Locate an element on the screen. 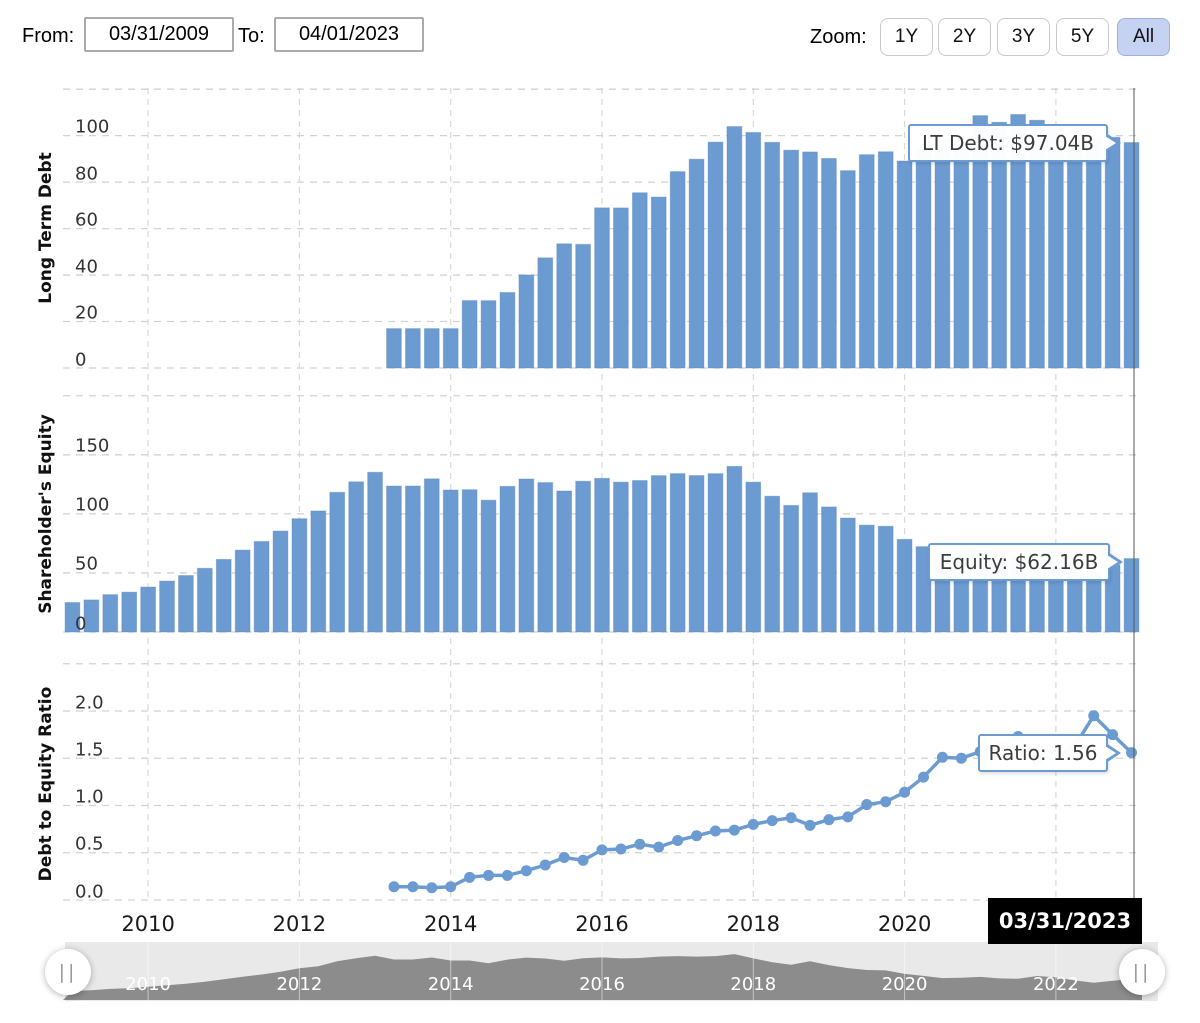 Image resolution: width=1200 pixels, height=1023 pixels. navigator-left-handle: || is located at coordinates (68, 972).